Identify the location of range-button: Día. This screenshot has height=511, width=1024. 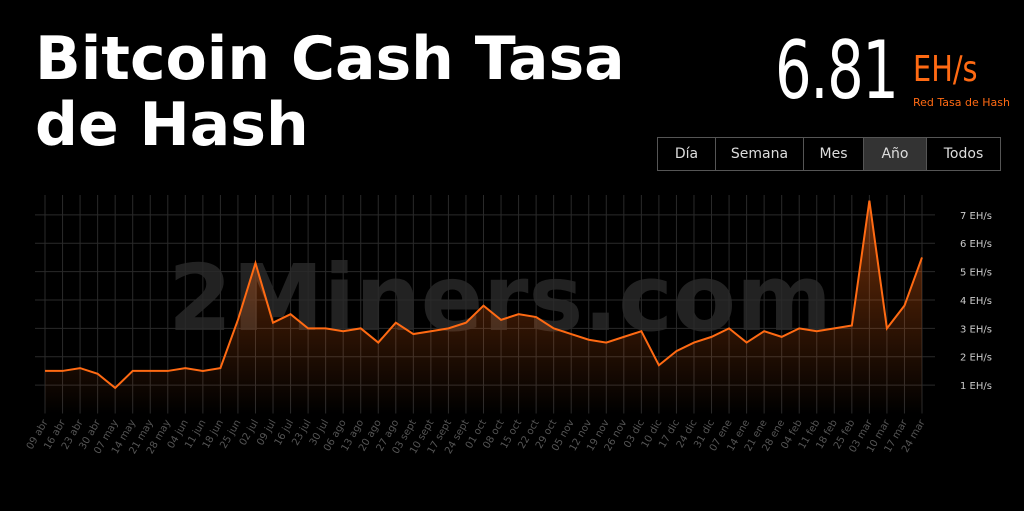
(687, 154).